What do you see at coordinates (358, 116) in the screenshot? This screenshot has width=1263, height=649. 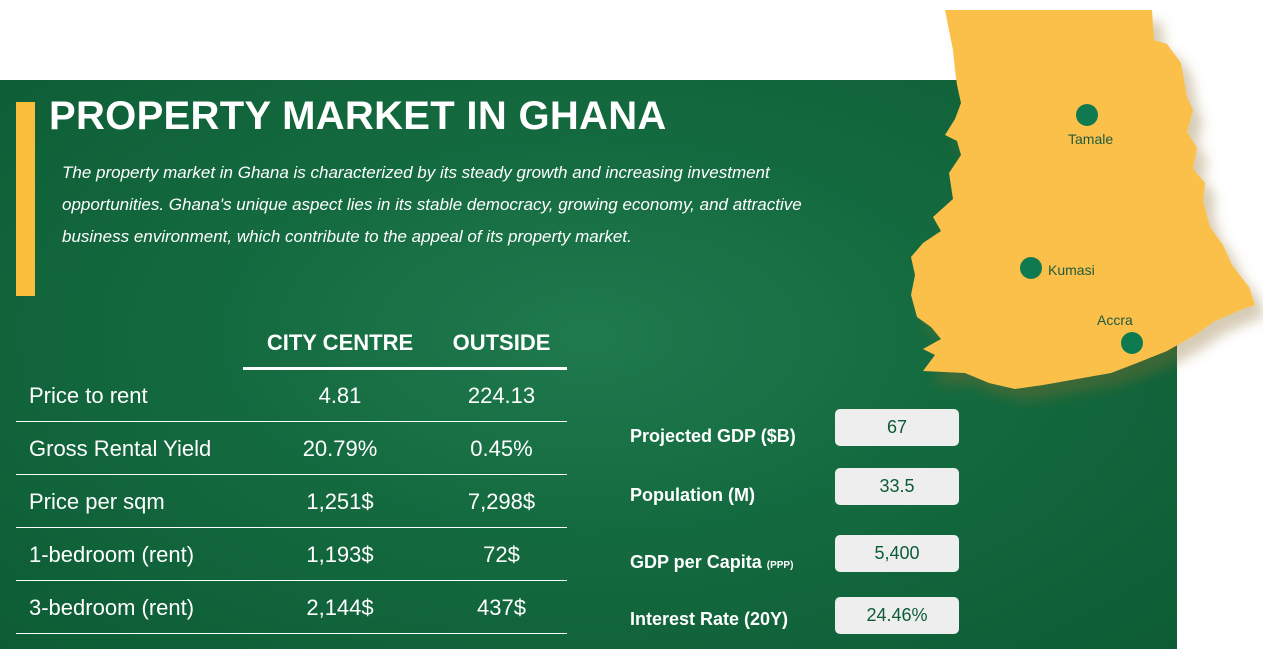 I see `page-title: PROPERTY MARKET IN GHANA` at bounding box center [358, 116].